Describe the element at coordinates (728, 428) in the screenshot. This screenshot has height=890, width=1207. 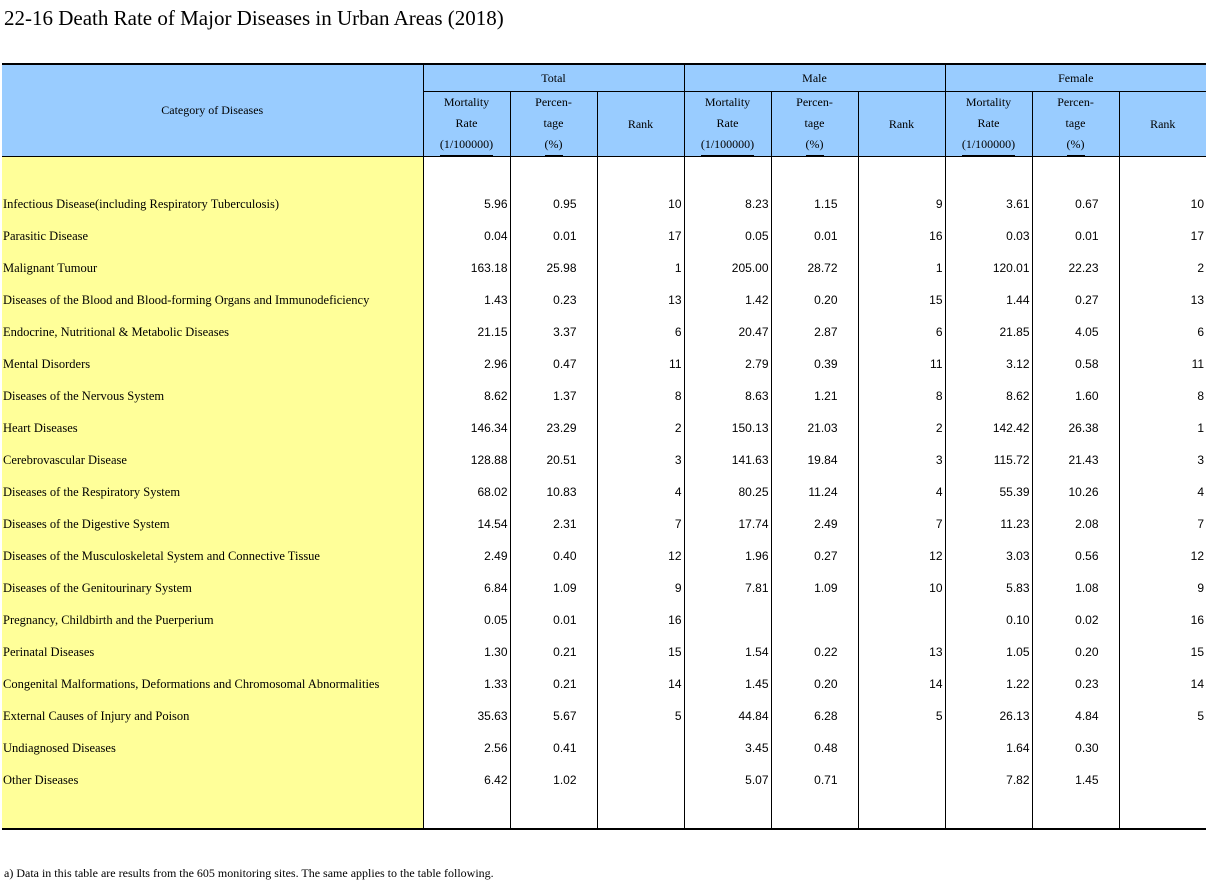
I see `male-mortality-rate-cell: 150.13` at that location.